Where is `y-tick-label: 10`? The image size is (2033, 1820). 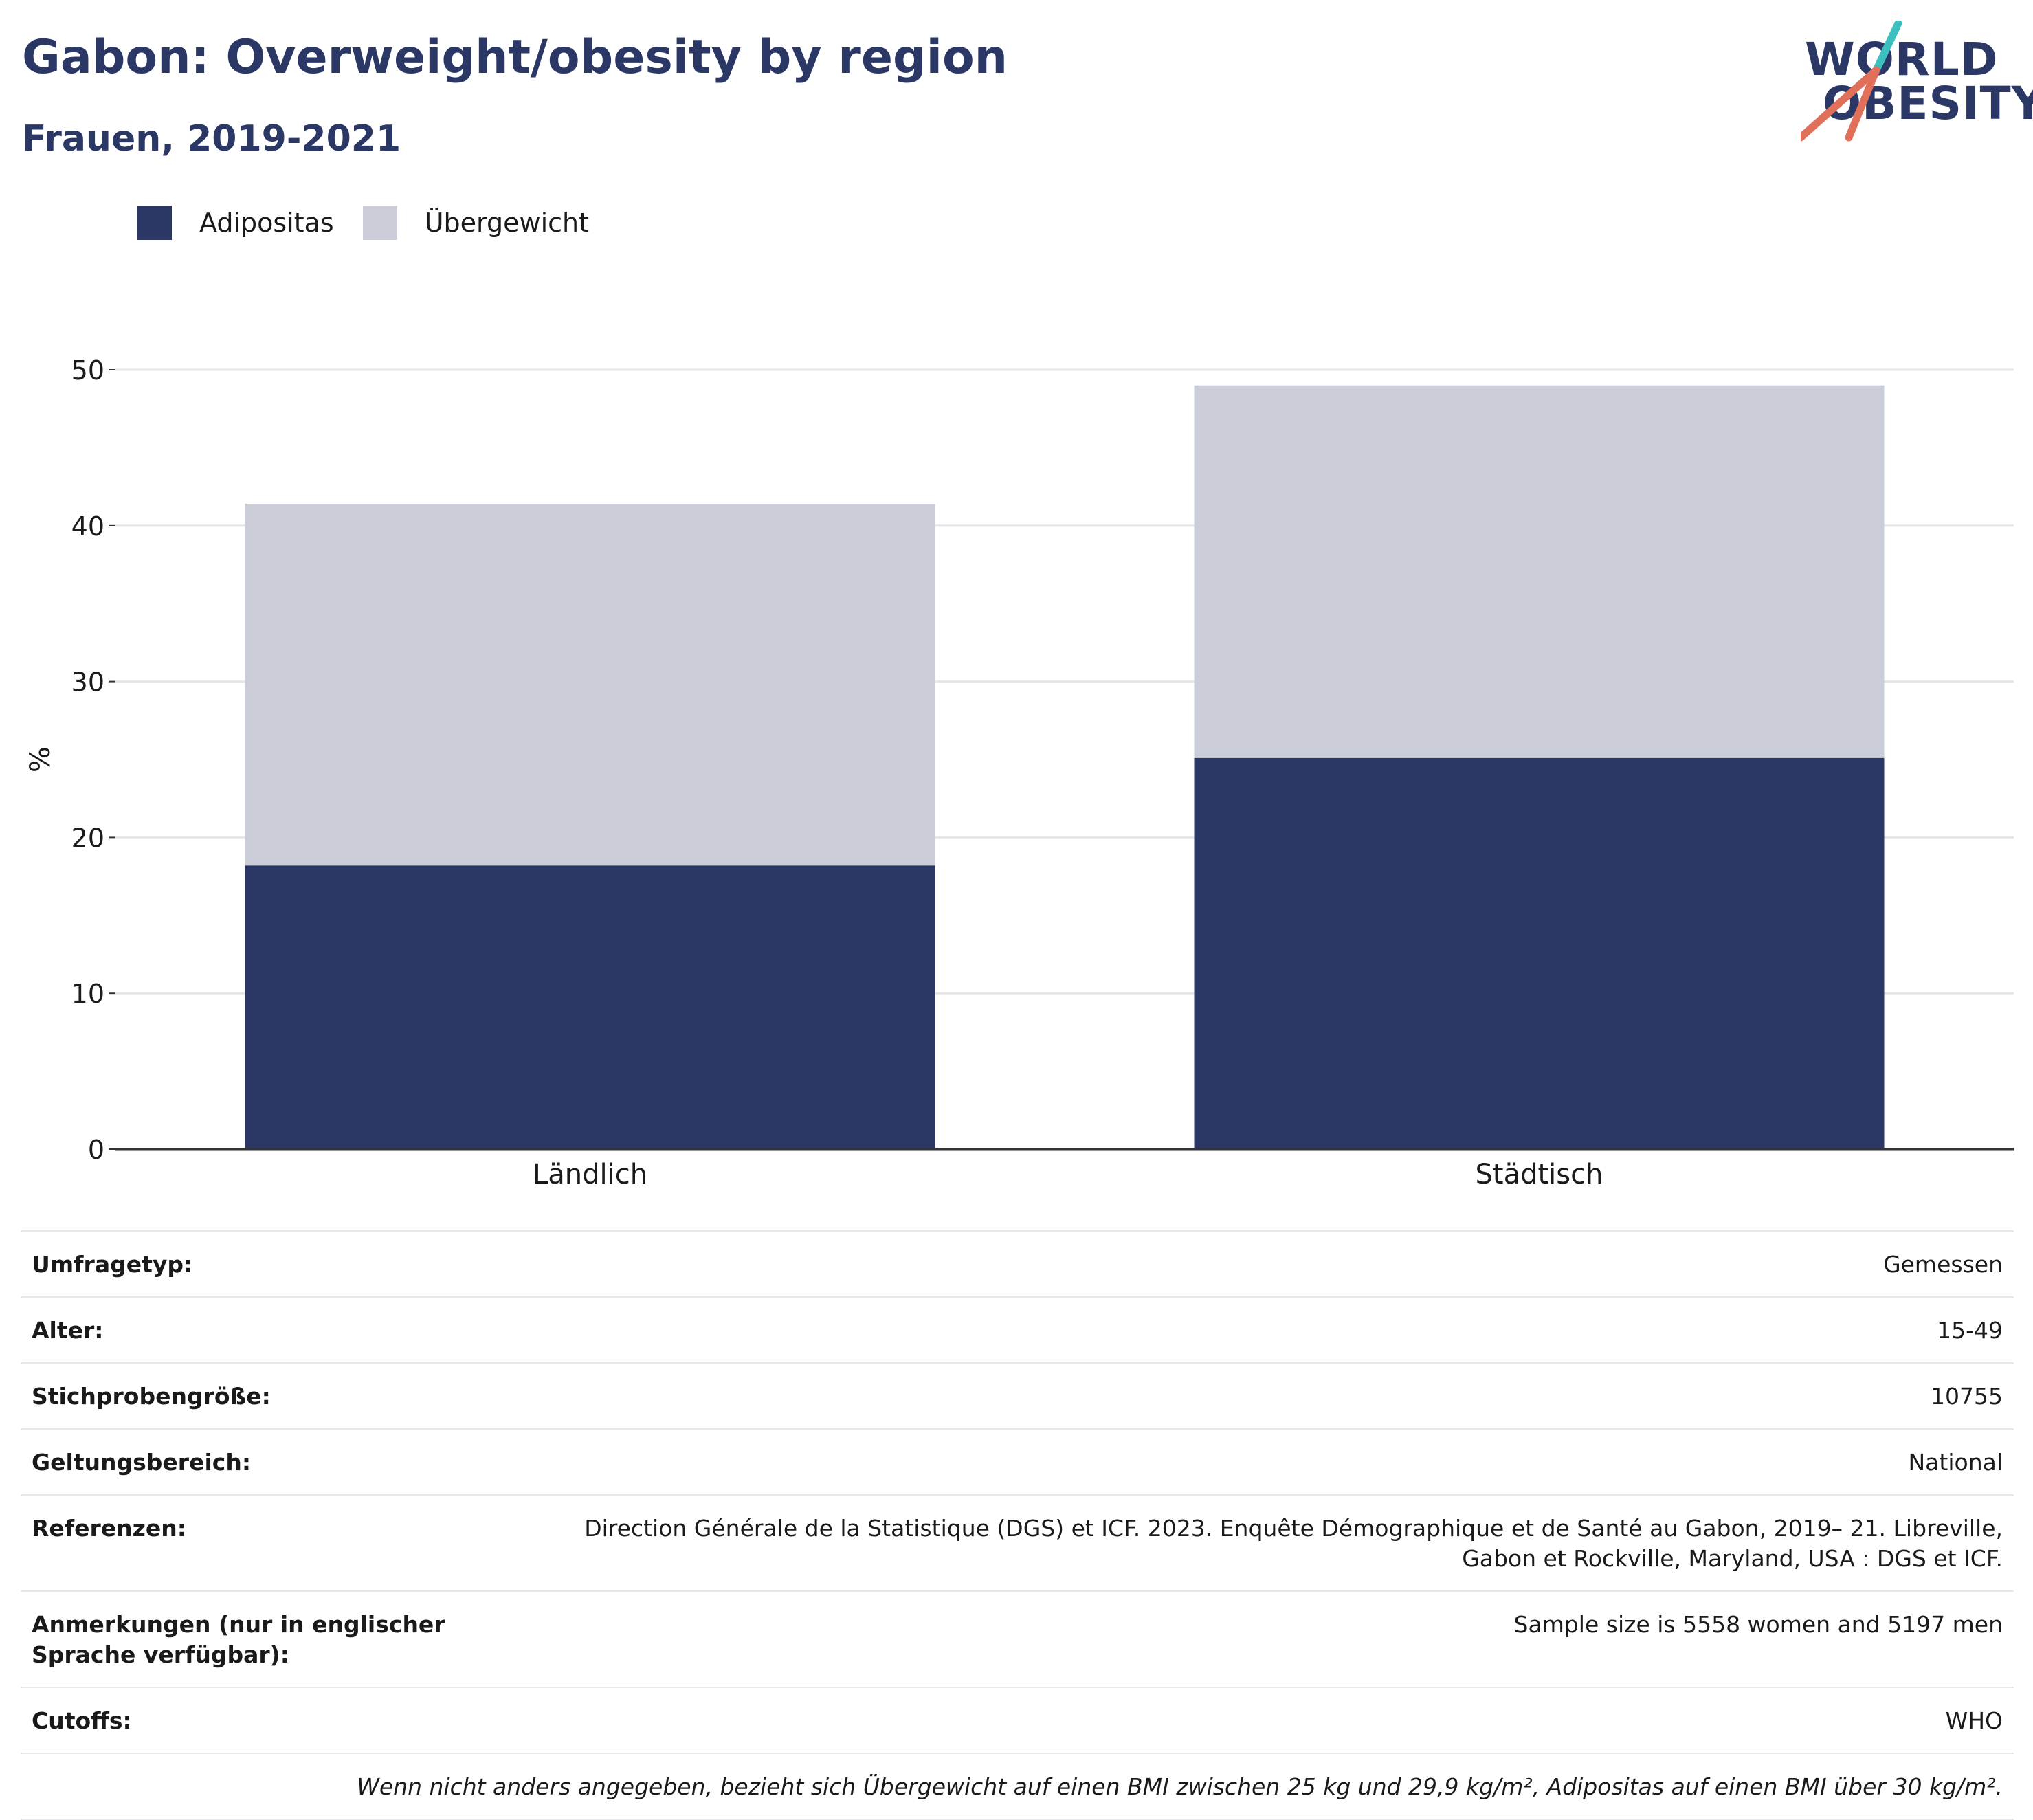 y-tick-label: 10 is located at coordinates (87, 994).